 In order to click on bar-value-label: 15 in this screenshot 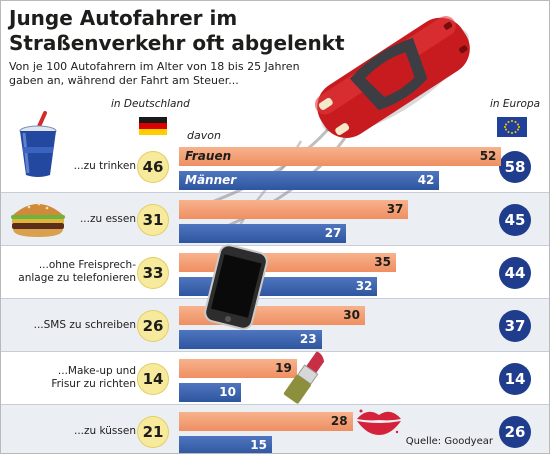, I will do `click(258, 445)`.